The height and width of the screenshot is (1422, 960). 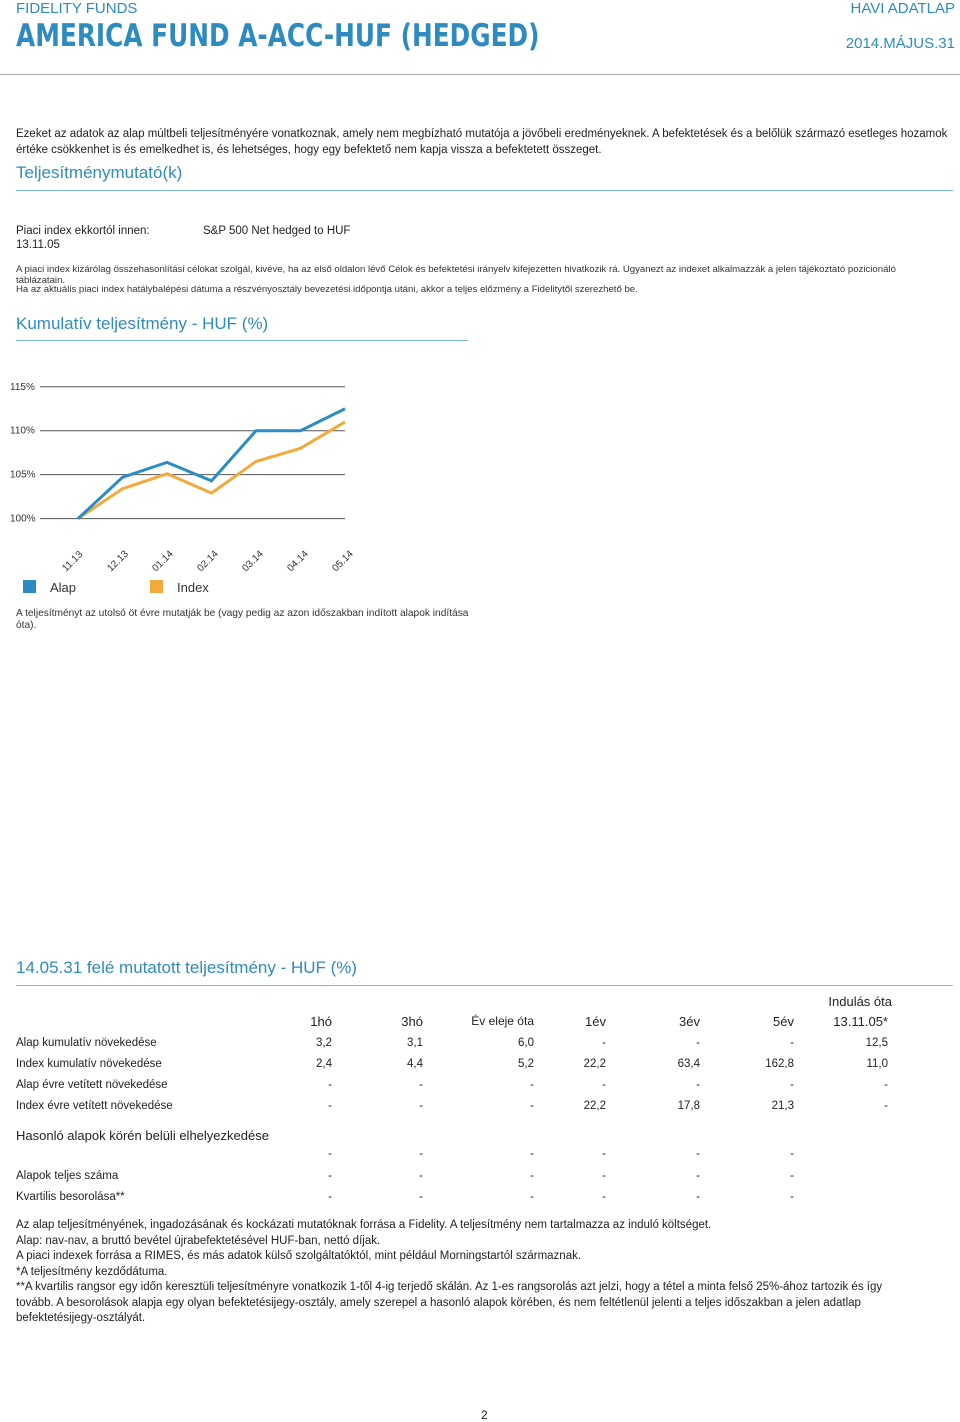 What do you see at coordinates (92, 1271) in the screenshot?
I see `footnote-start-date: *A teljesítmény kezdődátuma.` at bounding box center [92, 1271].